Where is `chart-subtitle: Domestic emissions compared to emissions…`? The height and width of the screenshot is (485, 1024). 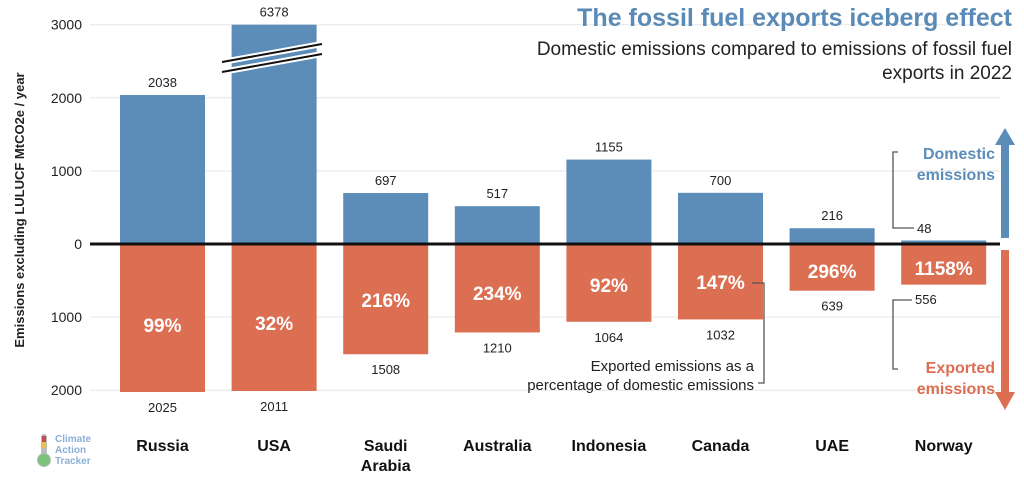
chart-subtitle: Domestic emissions compared to emissions… is located at coordinates (774, 61).